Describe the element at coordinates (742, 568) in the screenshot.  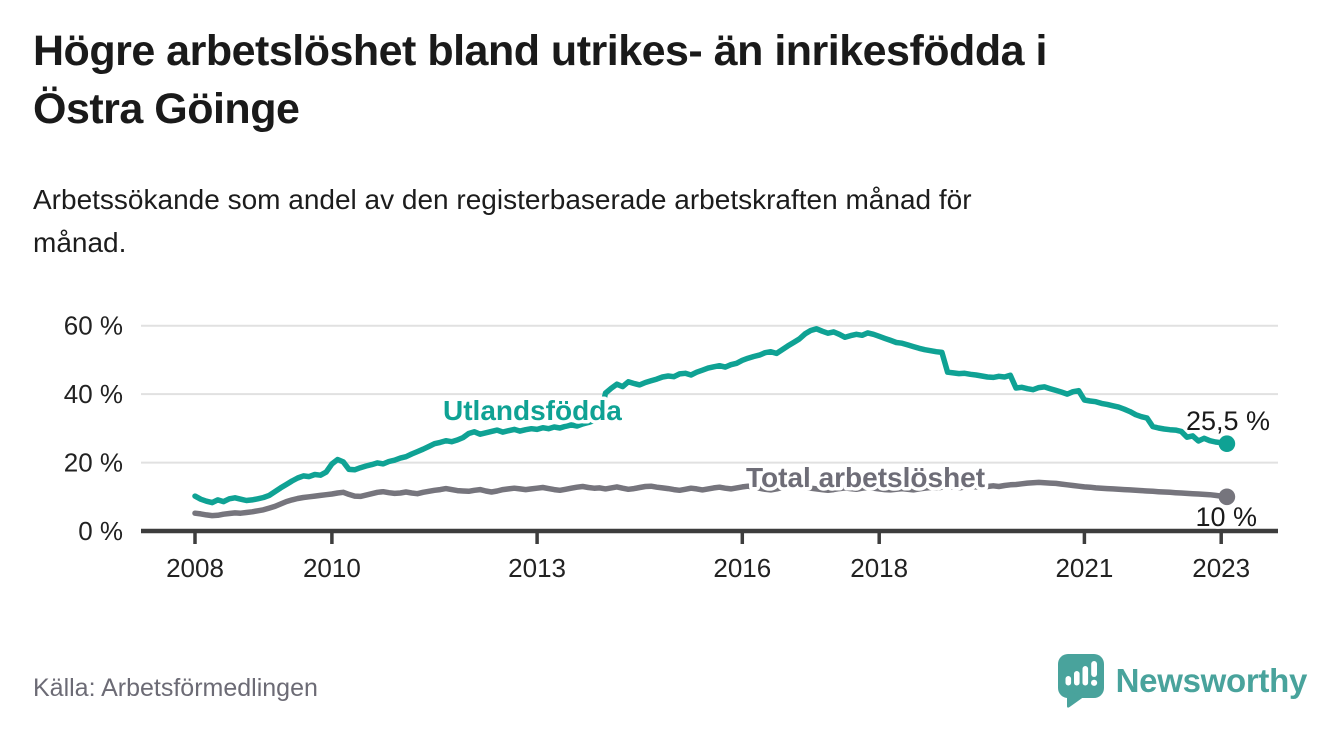
I see `x-axis-label-2016: 2016` at that location.